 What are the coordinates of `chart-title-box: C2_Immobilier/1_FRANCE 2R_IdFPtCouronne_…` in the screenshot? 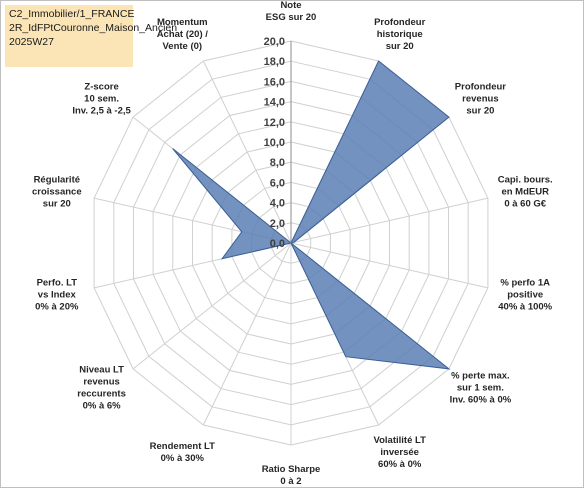 It's located at (69, 36).